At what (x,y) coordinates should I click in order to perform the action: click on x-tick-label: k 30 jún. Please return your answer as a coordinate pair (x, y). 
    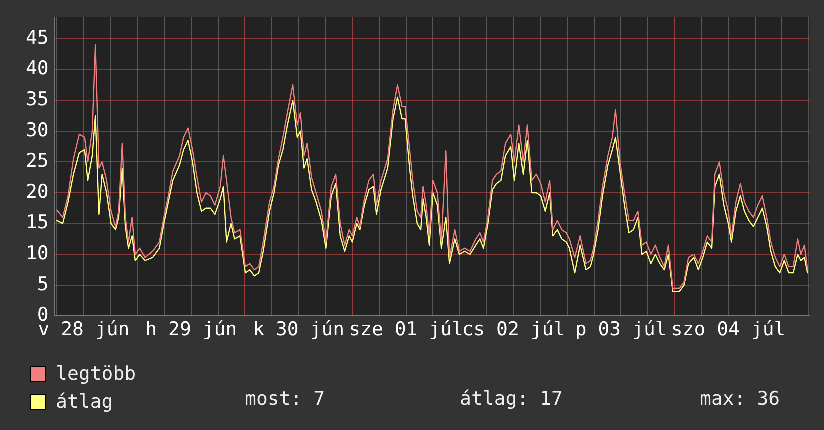
    Looking at the image, I should click on (299, 329).